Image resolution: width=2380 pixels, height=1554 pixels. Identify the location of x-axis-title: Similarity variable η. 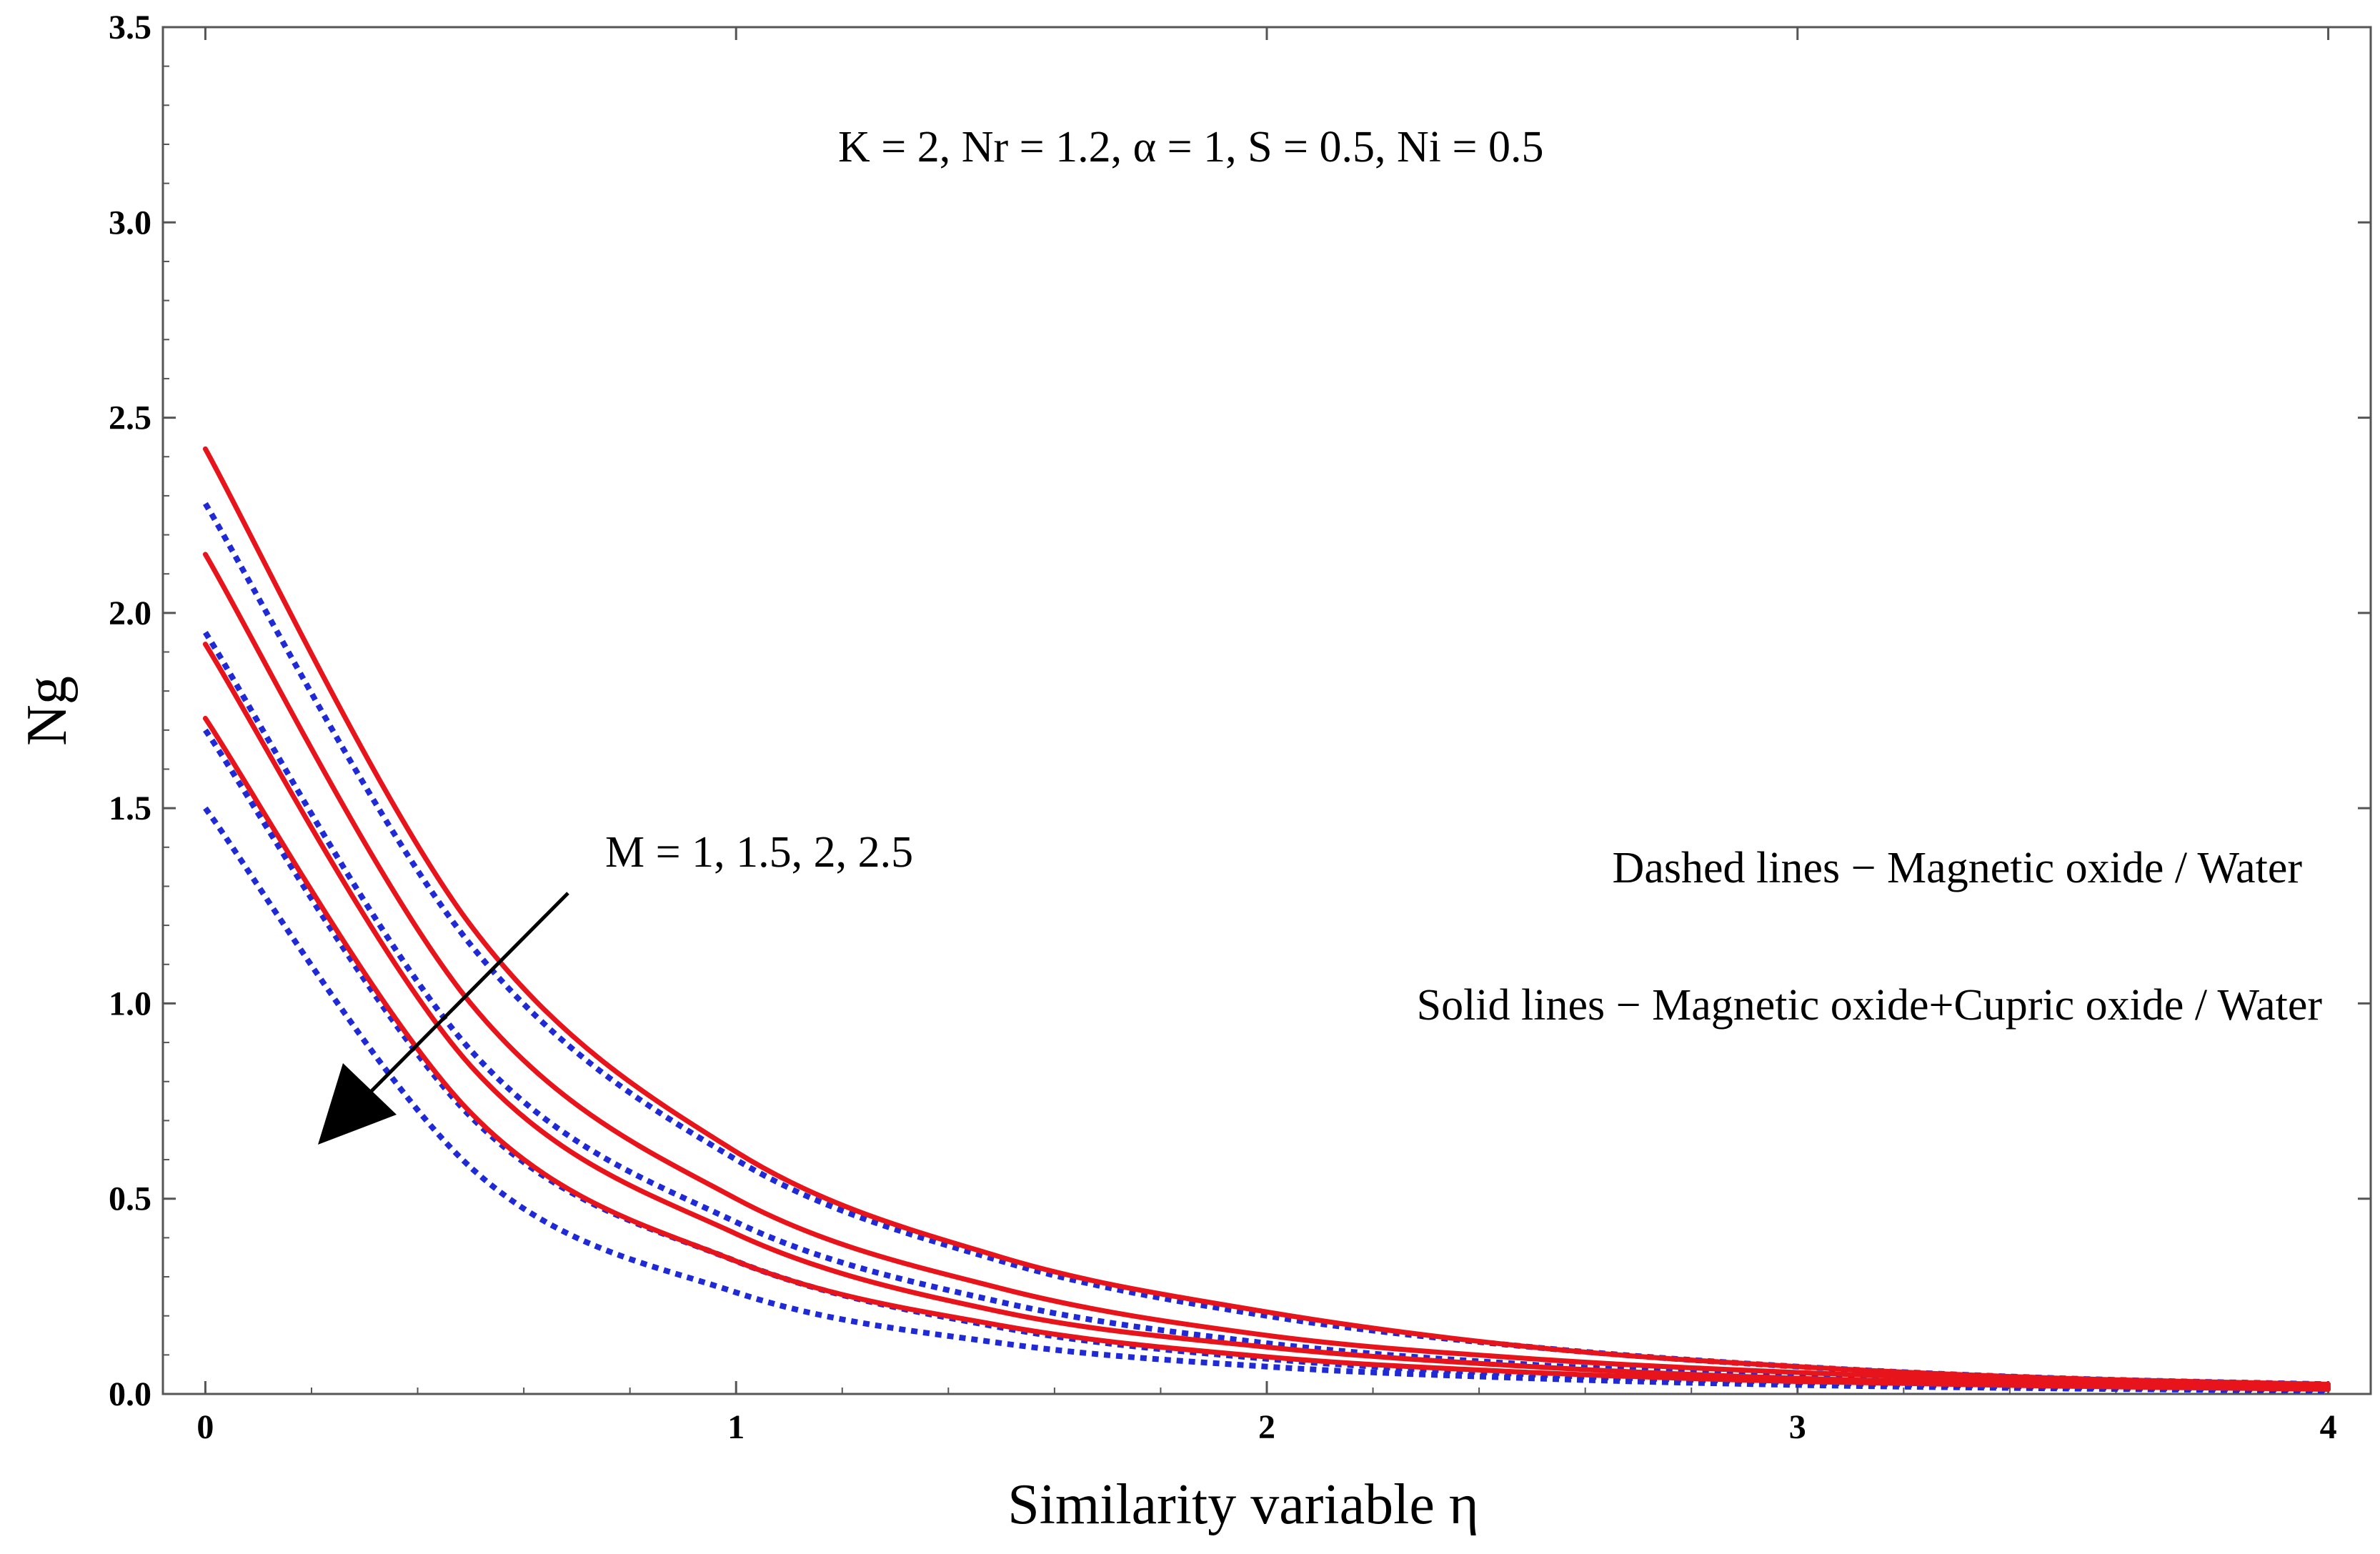
(1242, 1504).